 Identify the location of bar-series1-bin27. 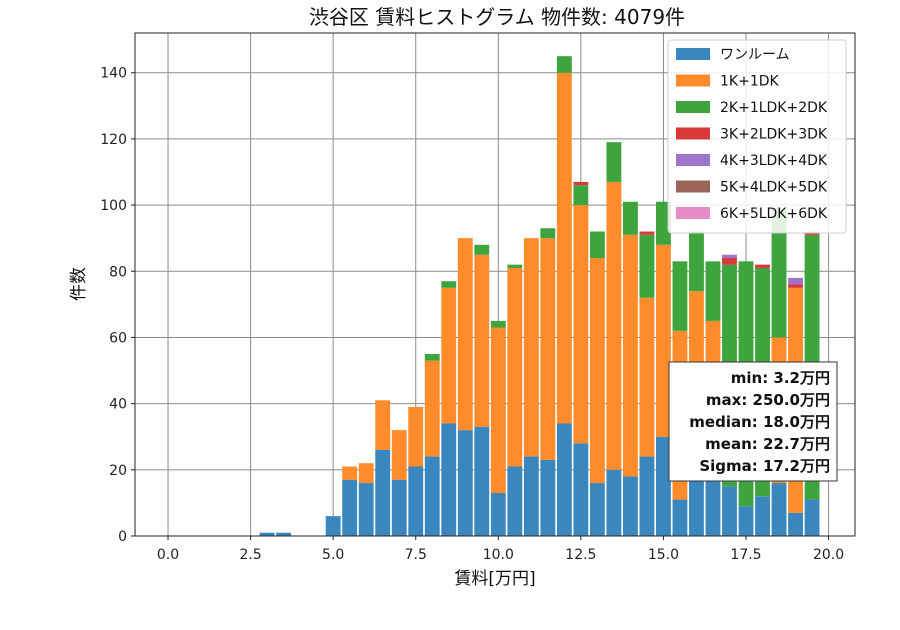
(614, 325).